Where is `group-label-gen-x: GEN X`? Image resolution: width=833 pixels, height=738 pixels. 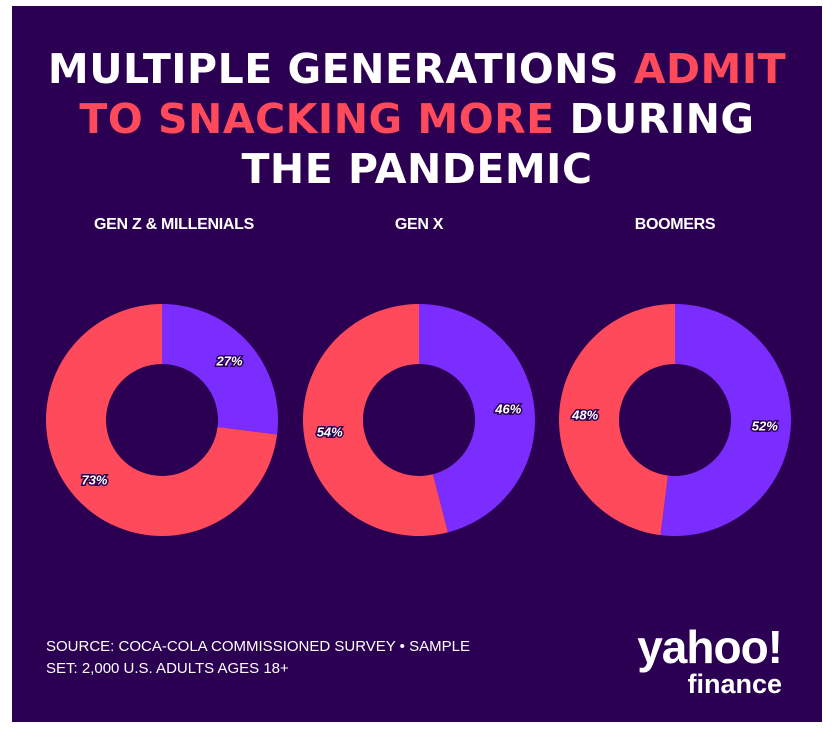 group-label-gen-x: GEN X is located at coordinates (419, 224).